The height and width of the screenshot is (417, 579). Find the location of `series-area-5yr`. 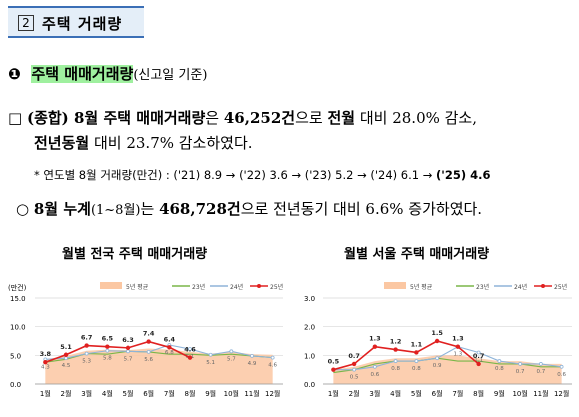

series-area-5yr is located at coordinates (159, 366).